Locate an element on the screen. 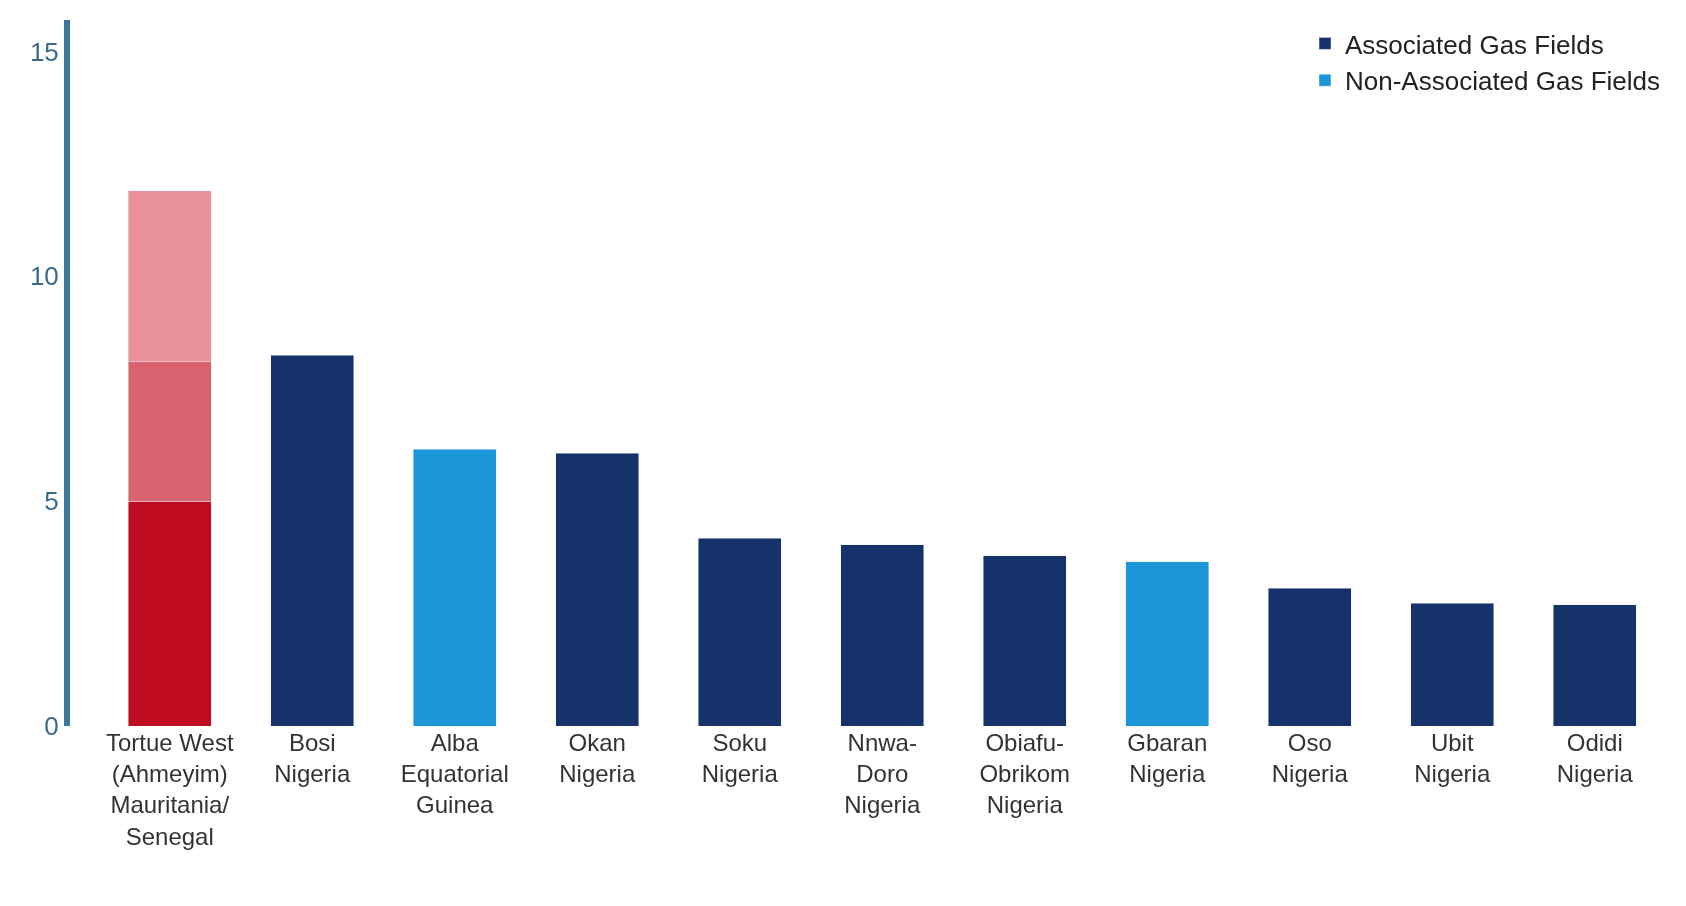  y-tick-label: 15 is located at coordinates (44, 51).